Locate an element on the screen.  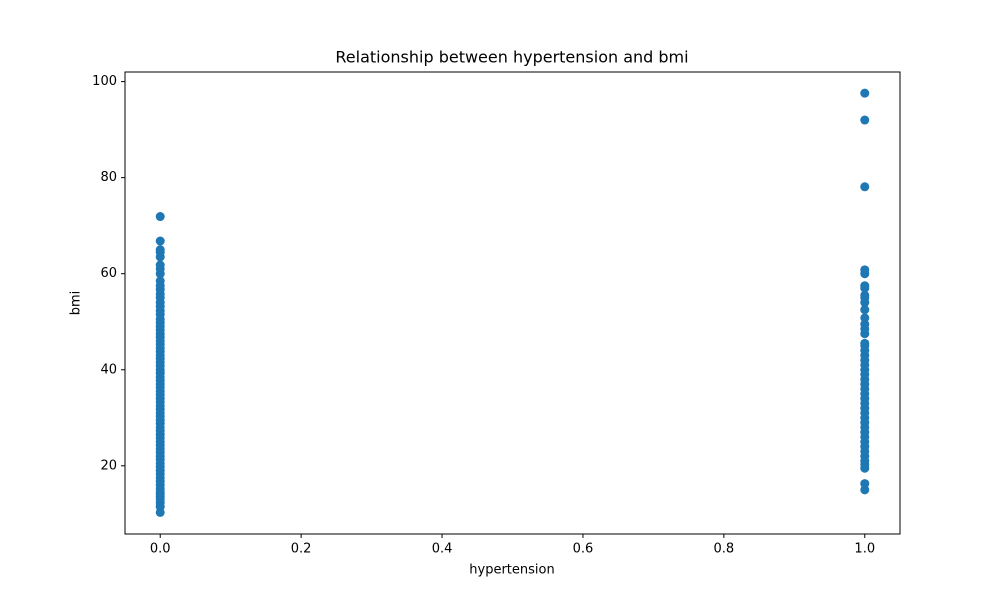
y-tick-label: 60 is located at coordinates (108, 273).